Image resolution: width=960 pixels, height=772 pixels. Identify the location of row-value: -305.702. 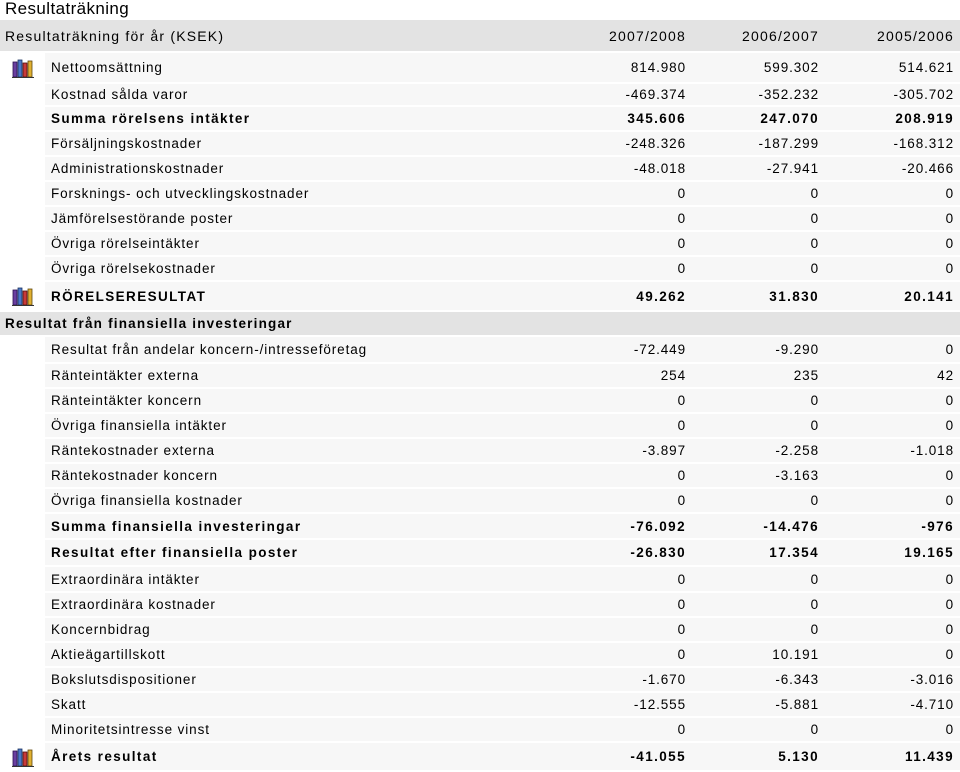
(892, 94).